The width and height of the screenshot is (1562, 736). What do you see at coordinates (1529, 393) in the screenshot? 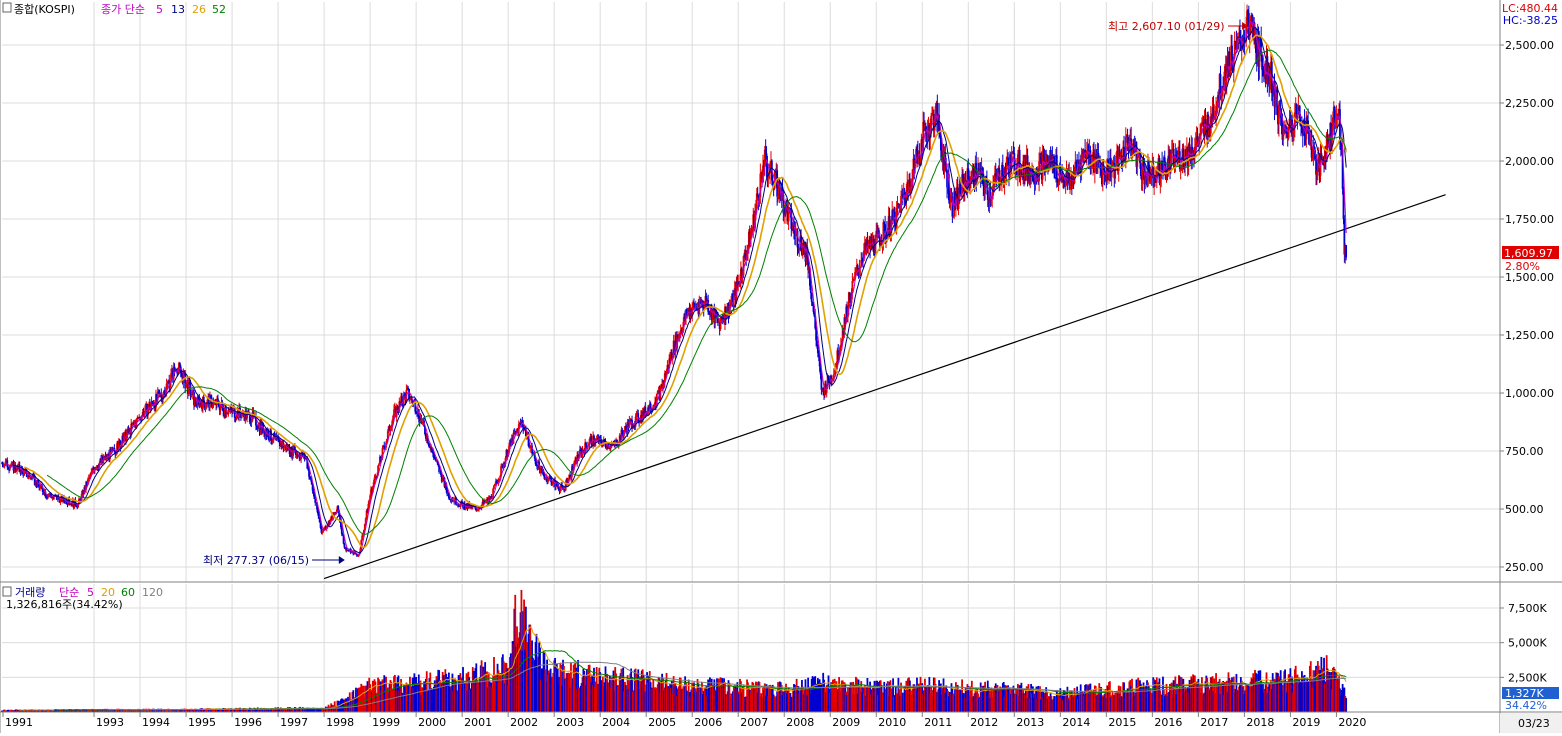
I see `price-tick-label: 1,000.00` at bounding box center [1529, 393].